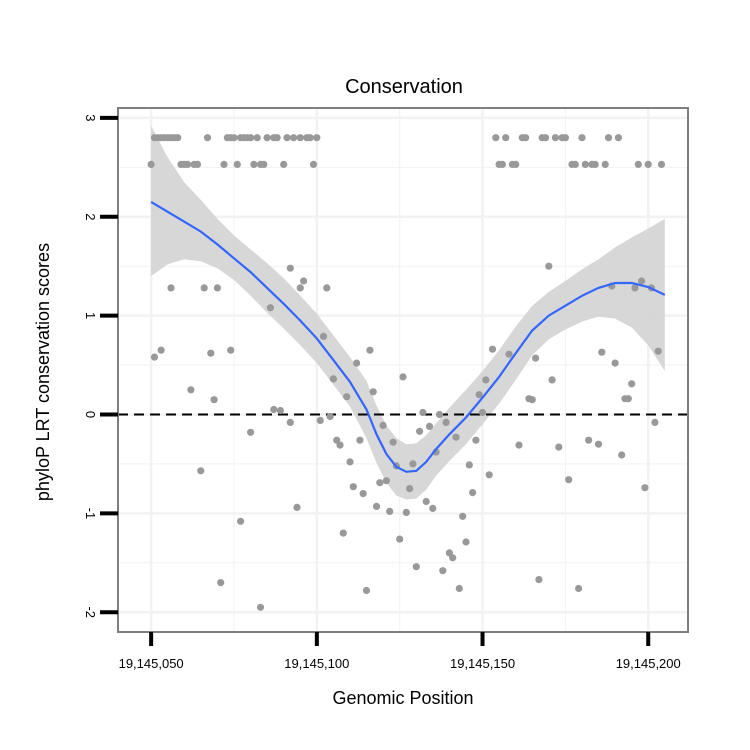  What do you see at coordinates (90, 216) in the screenshot?
I see `y-tick-label: 2` at bounding box center [90, 216].